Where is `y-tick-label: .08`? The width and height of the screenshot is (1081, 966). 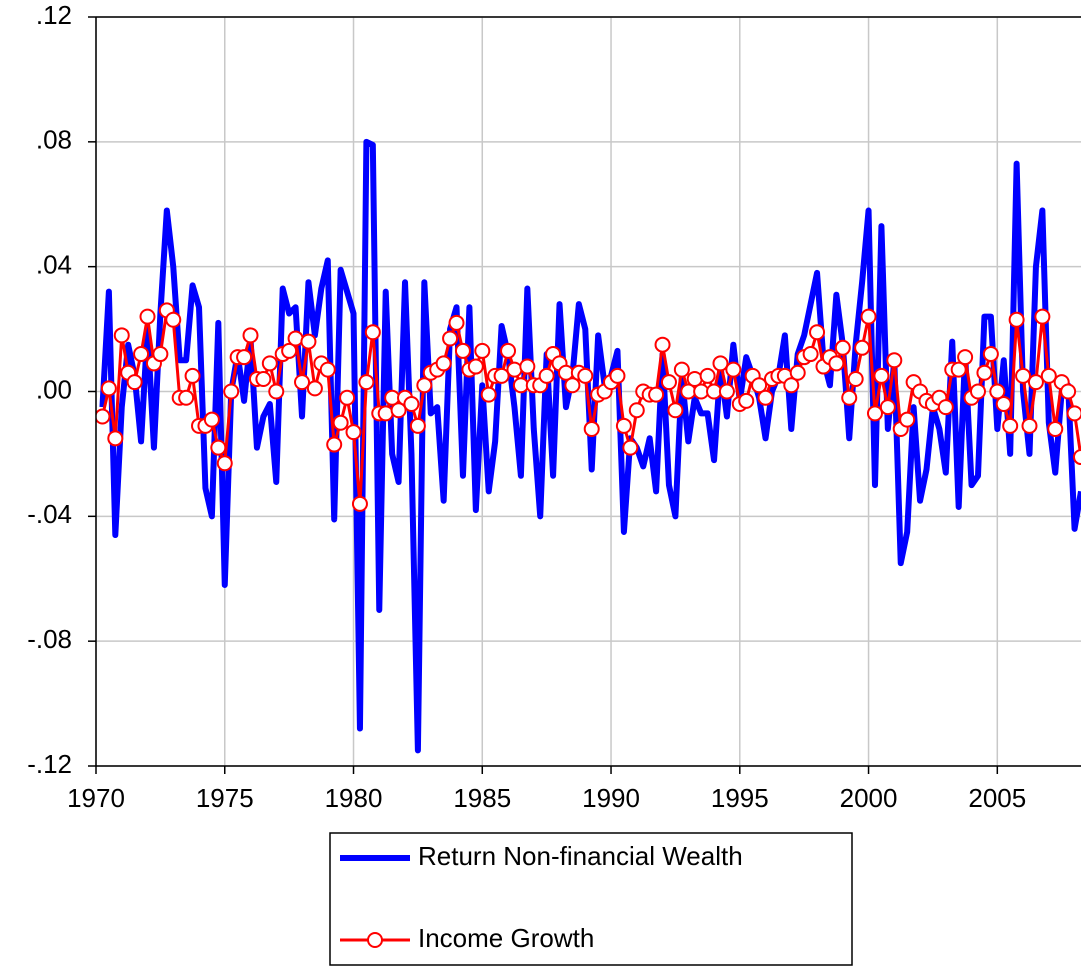
y-tick-label: .08 is located at coordinates (54, 140).